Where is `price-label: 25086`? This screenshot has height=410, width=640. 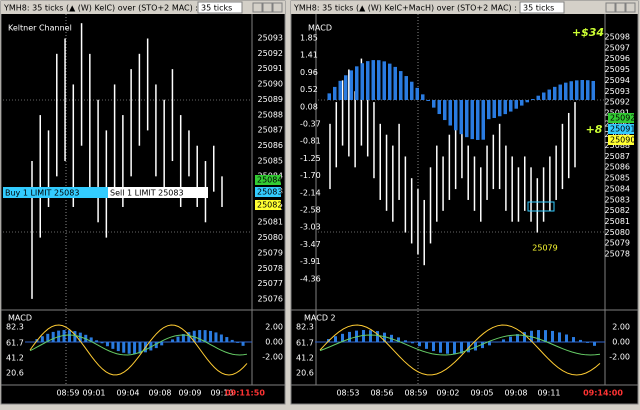 price-label: 25086 is located at coordinates (617, 167).